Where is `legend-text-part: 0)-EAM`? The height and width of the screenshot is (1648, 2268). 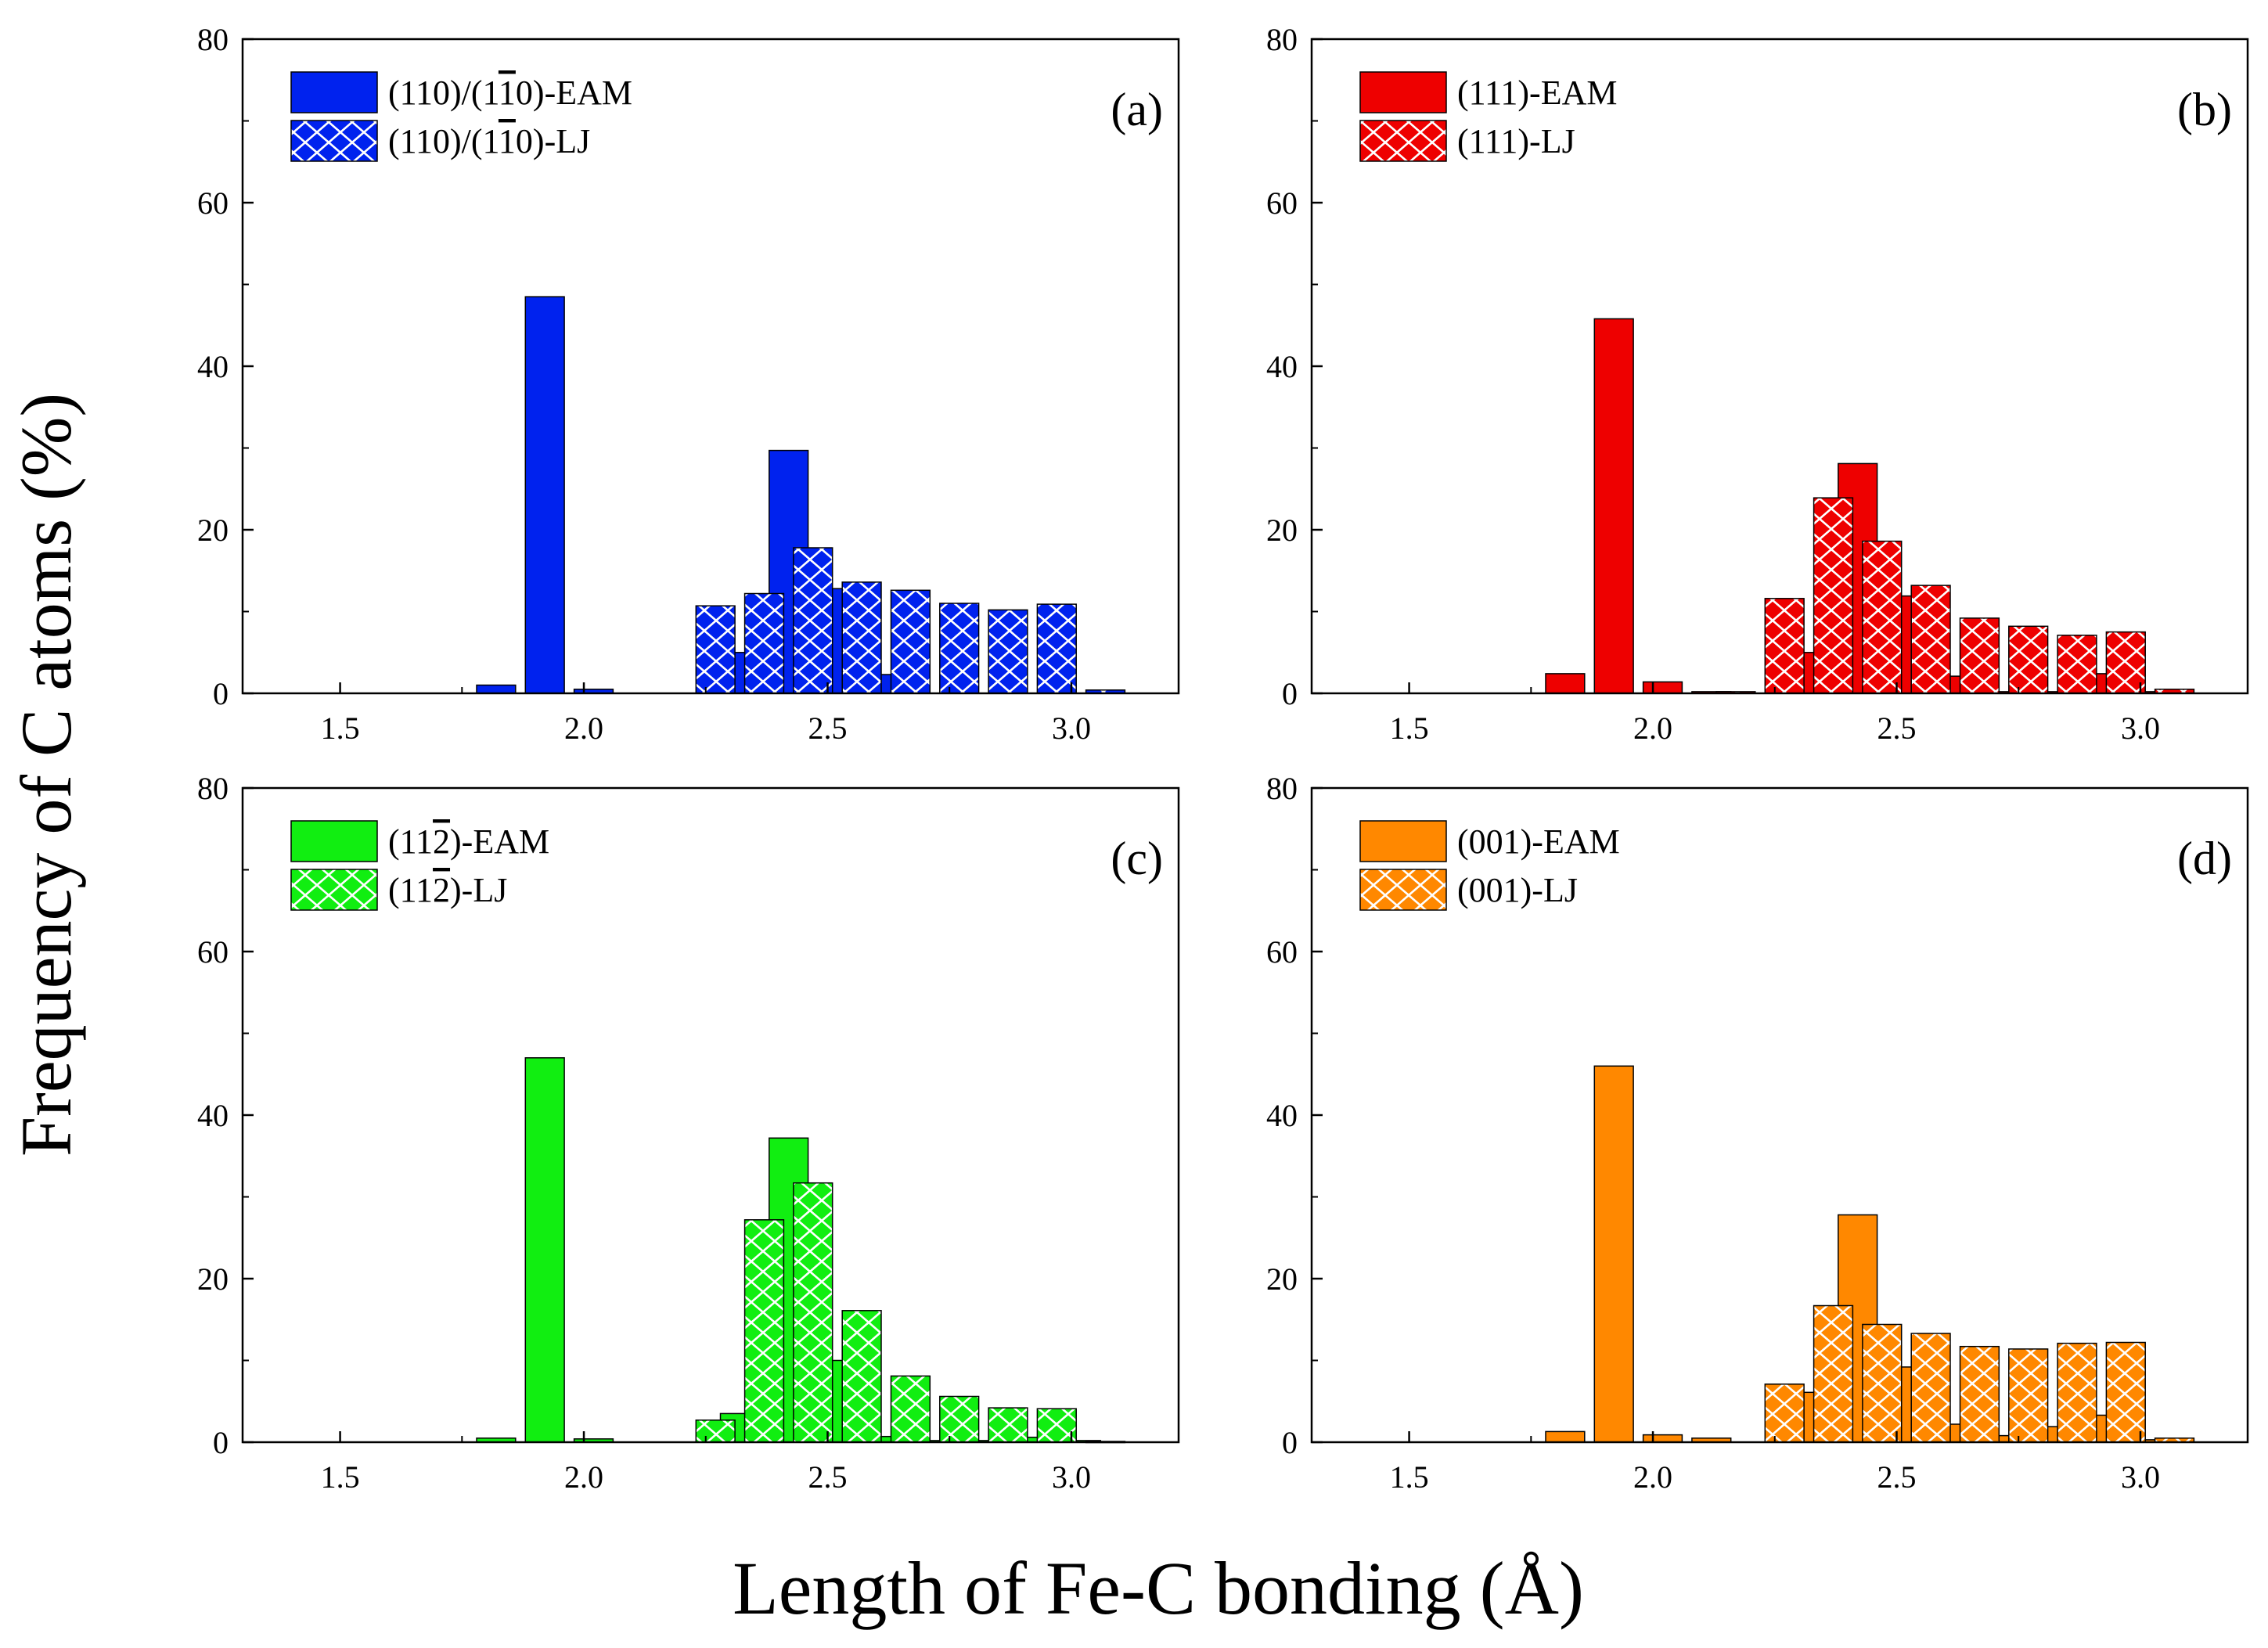
legend-text-part: 0)-EAM is located at coordinates (574, 93).